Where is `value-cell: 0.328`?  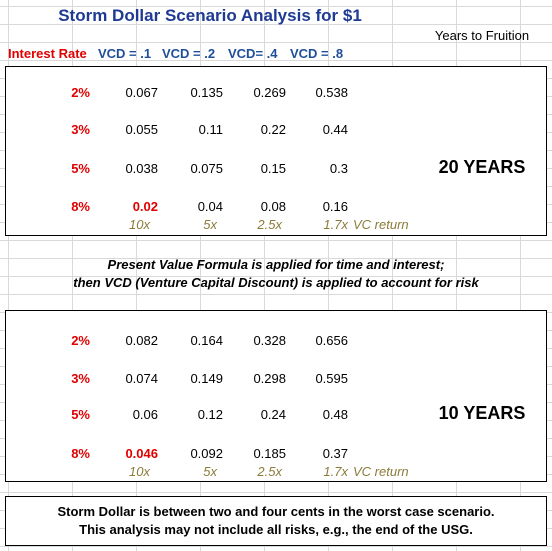
value-cell: 0.328 is located at coordinates (269, 340).